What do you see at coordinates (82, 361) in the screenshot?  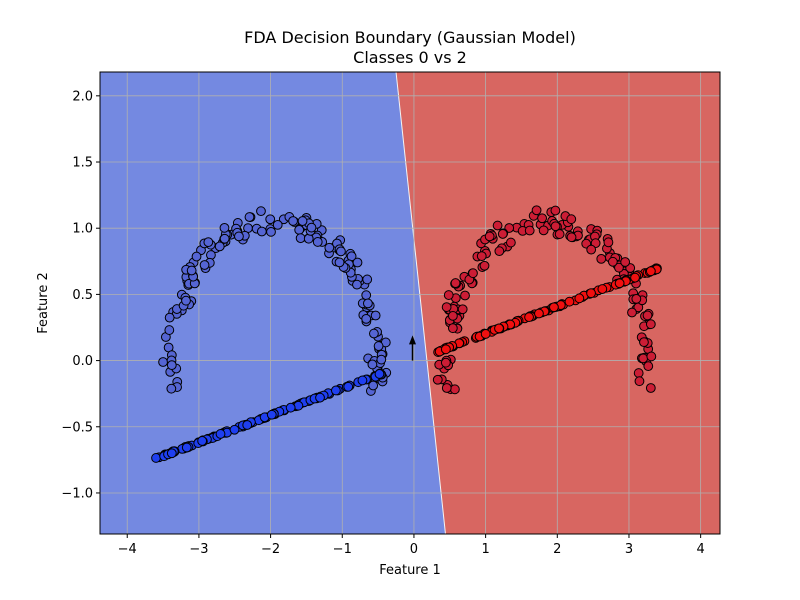 I see `y-tick-label: 0.0` at bounding box center [82, 361].